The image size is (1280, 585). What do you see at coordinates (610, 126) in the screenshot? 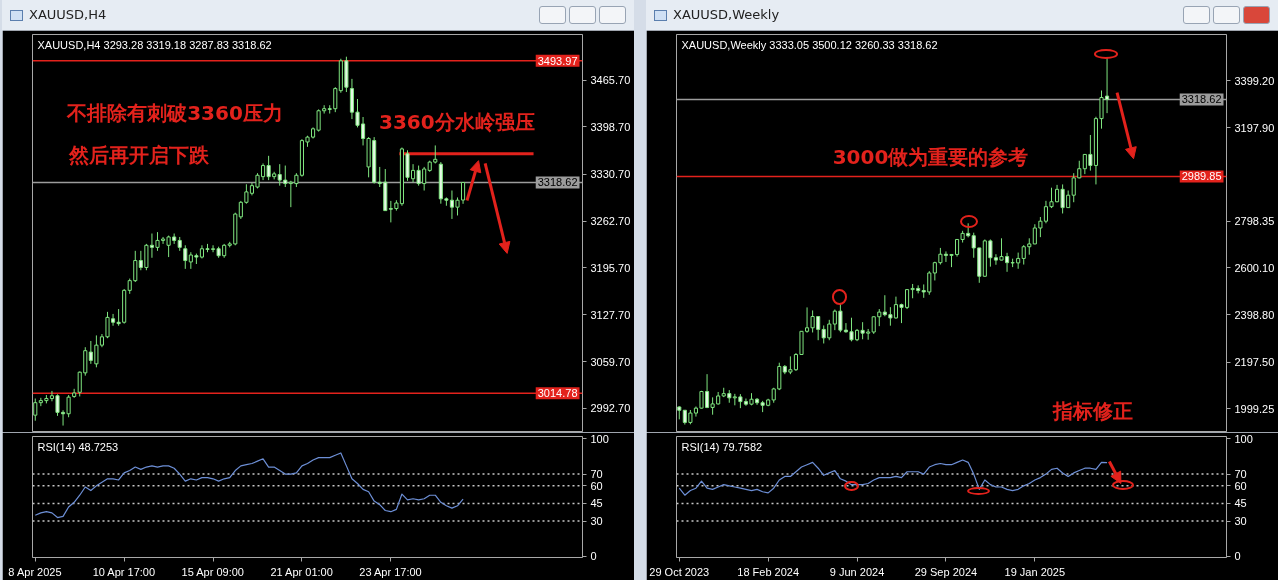
I see `y-tick-label: 3398.70` at bounding box center [610, 126].